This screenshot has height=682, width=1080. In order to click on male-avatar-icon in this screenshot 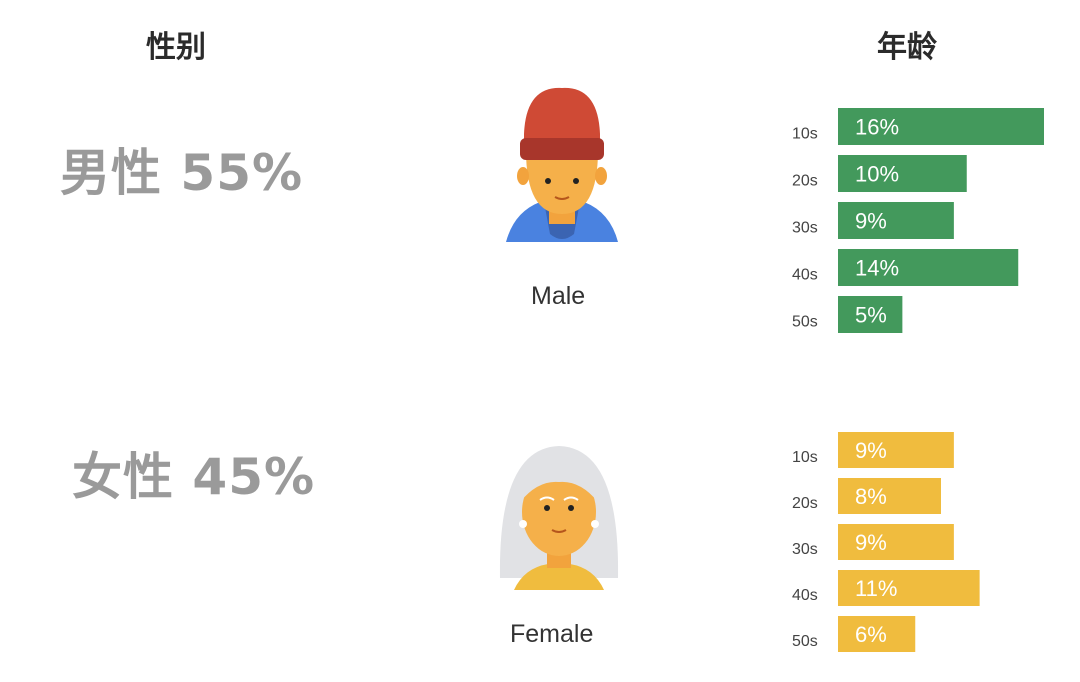, I will do `click(562, 164)`.